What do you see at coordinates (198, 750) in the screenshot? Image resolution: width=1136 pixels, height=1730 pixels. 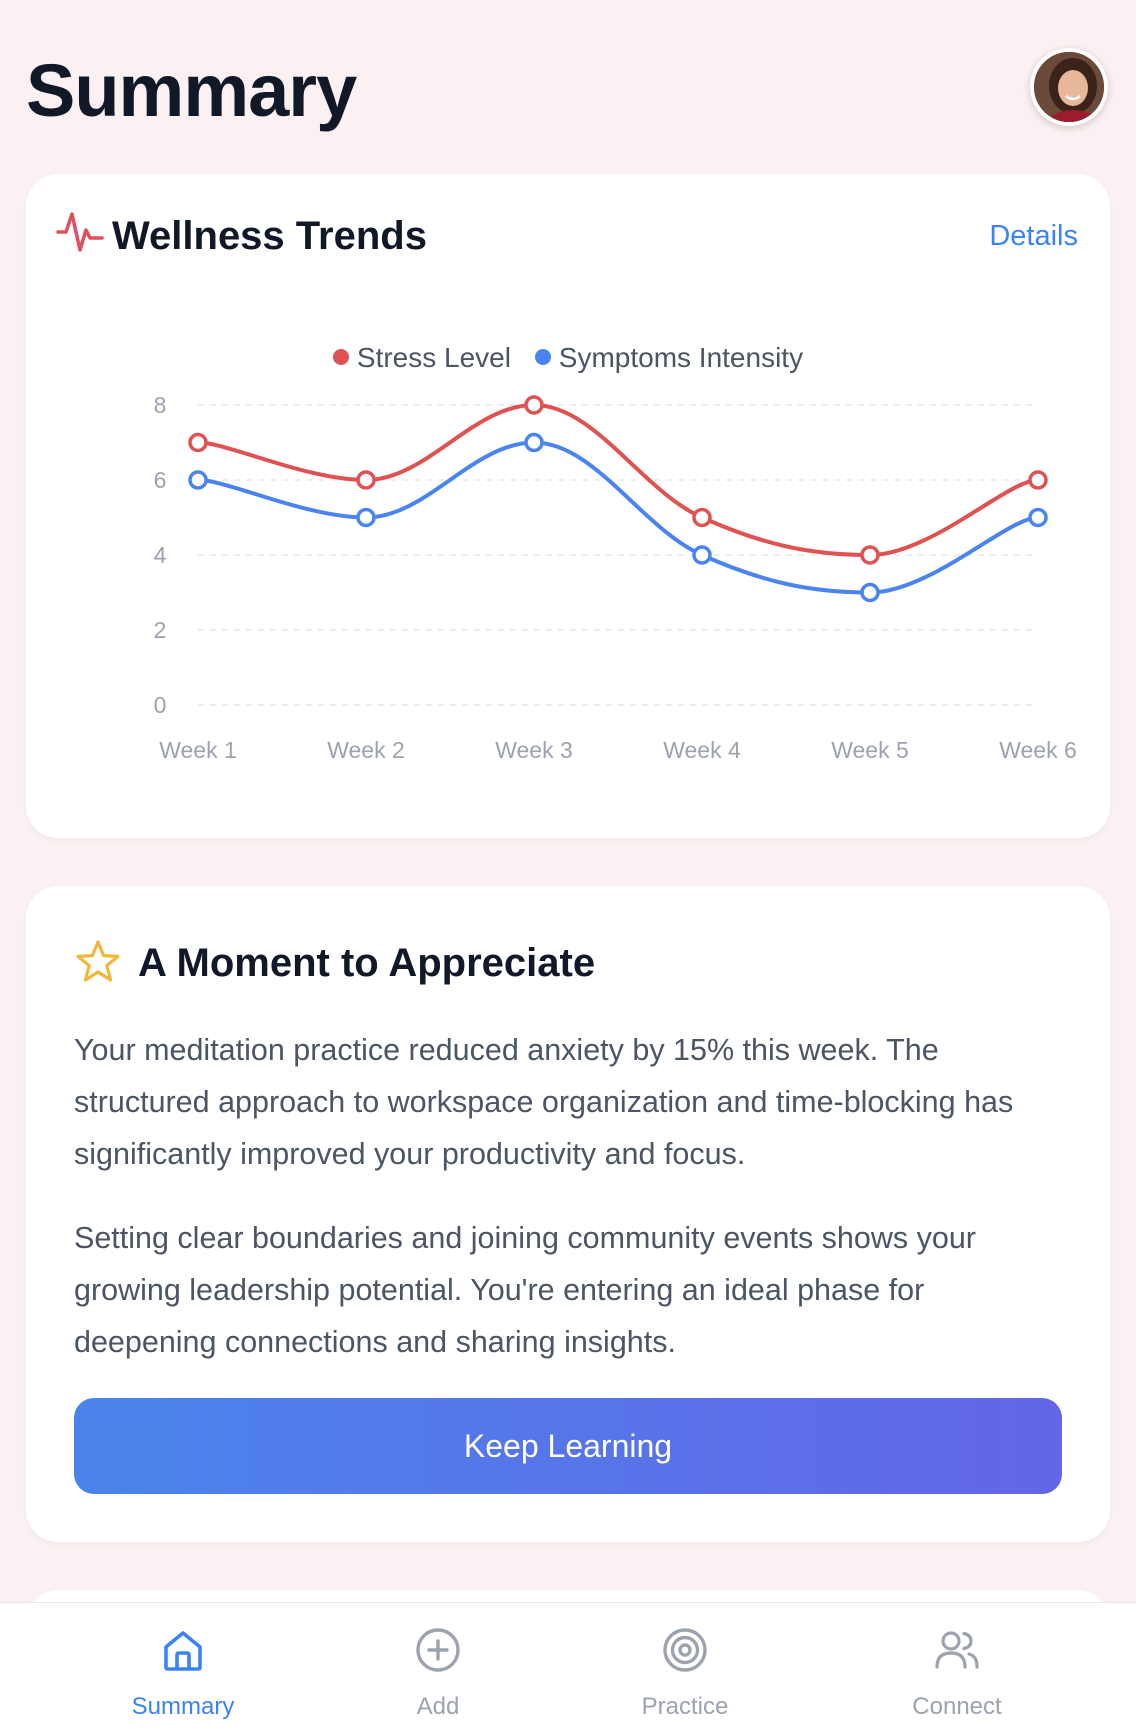 I see `x-tick-label: Week 1` at bounding box center [198, 750].